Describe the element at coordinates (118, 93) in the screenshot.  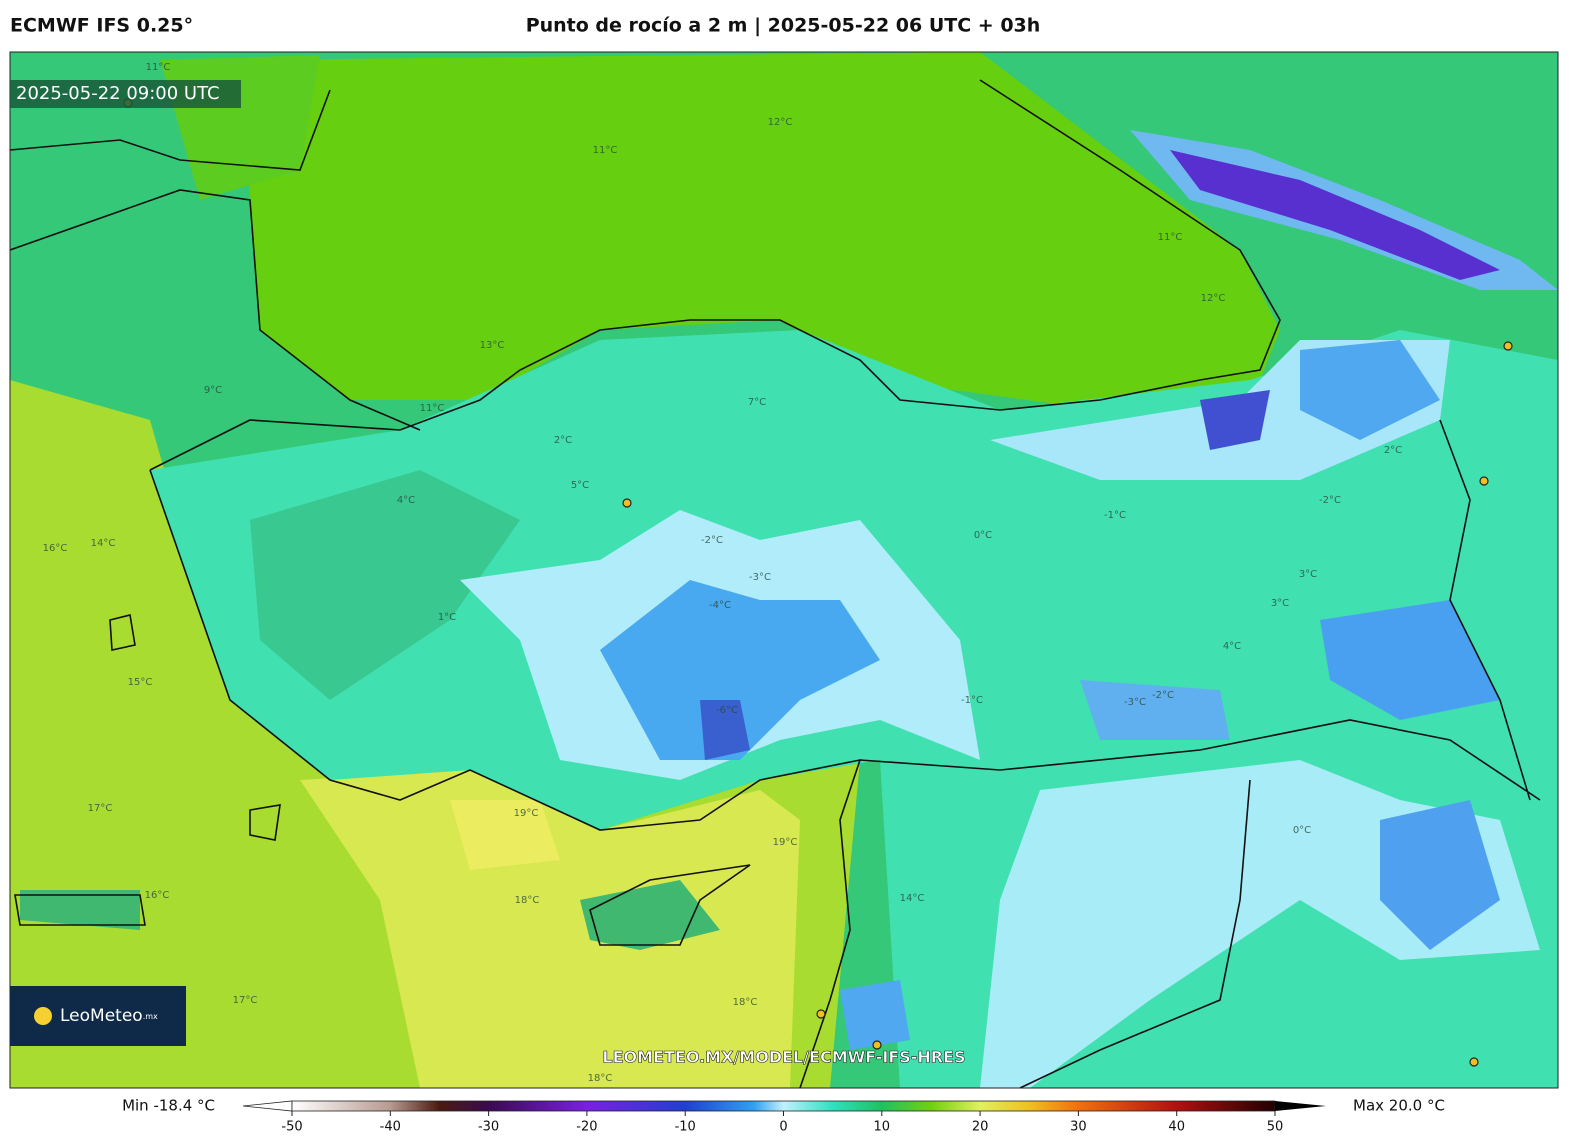
I see `timestamp: 2025-05-22 09:00 UTC` at that location.